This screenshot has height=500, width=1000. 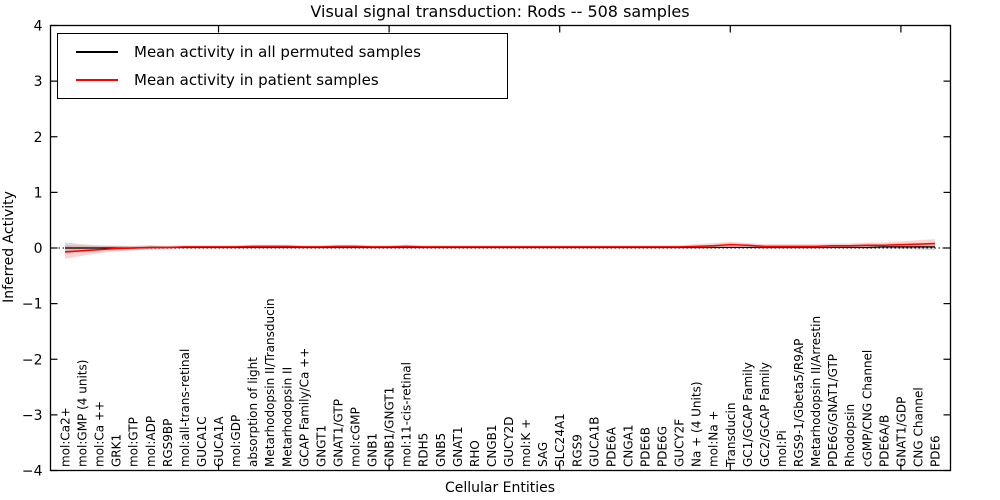 I want to click on entity-label: mol:Ca ++, so click(x=100, y=434).